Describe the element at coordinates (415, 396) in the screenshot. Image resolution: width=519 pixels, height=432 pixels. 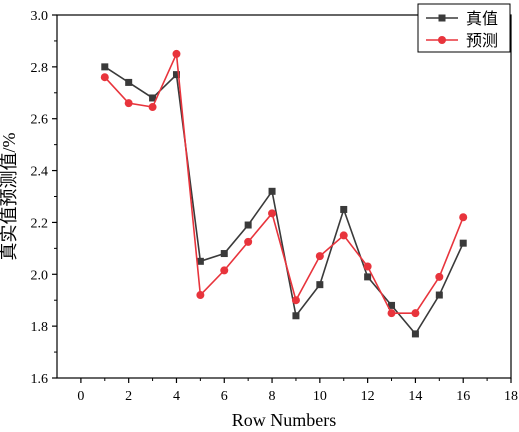
I see `x-tick-label: 14` at that location.